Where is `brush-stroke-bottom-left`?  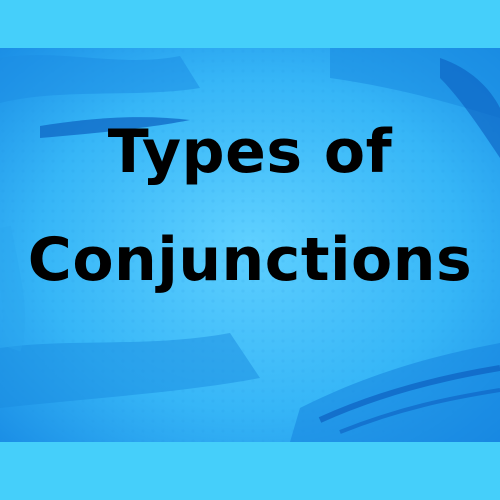
brush-stroke-bottom-left is located at coordinates (130, 370).